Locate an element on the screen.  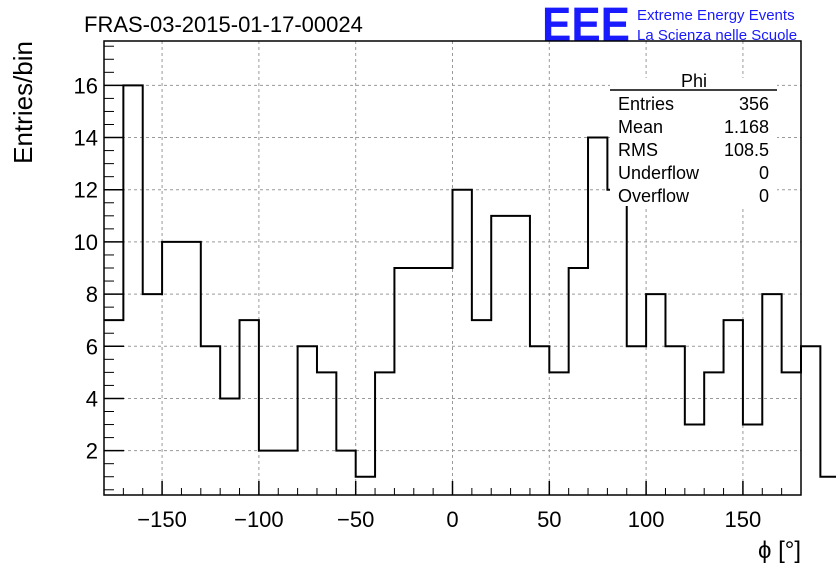
stats-label: Underflow is located at coordinates (659, 173).